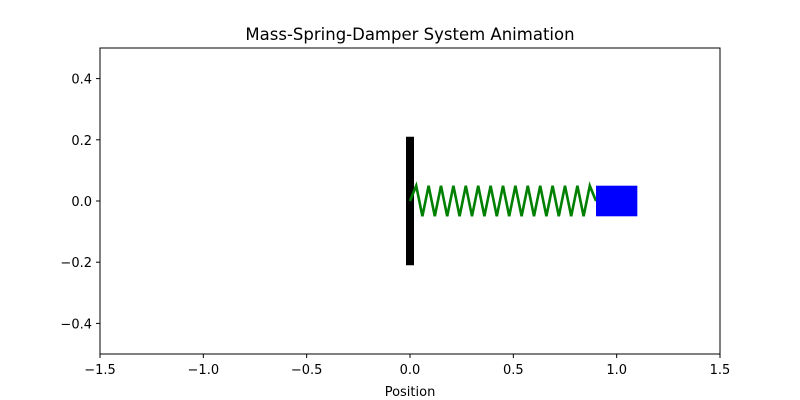  What do you see at coordinates (307, 370) in the screenshot?
I see `x-tick-label: −0.5` at bounding box center [307, 370].